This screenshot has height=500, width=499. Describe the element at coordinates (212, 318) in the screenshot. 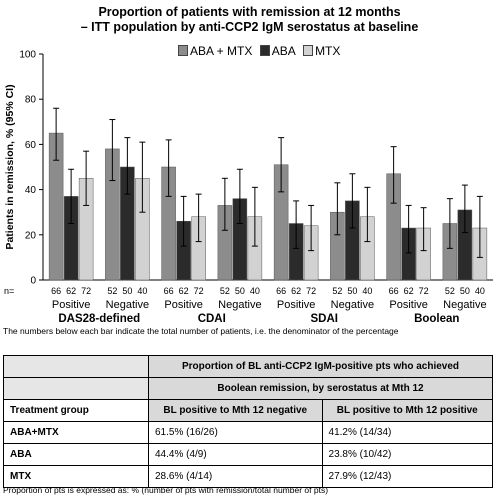

I see `group-label: CDAI` at that location.